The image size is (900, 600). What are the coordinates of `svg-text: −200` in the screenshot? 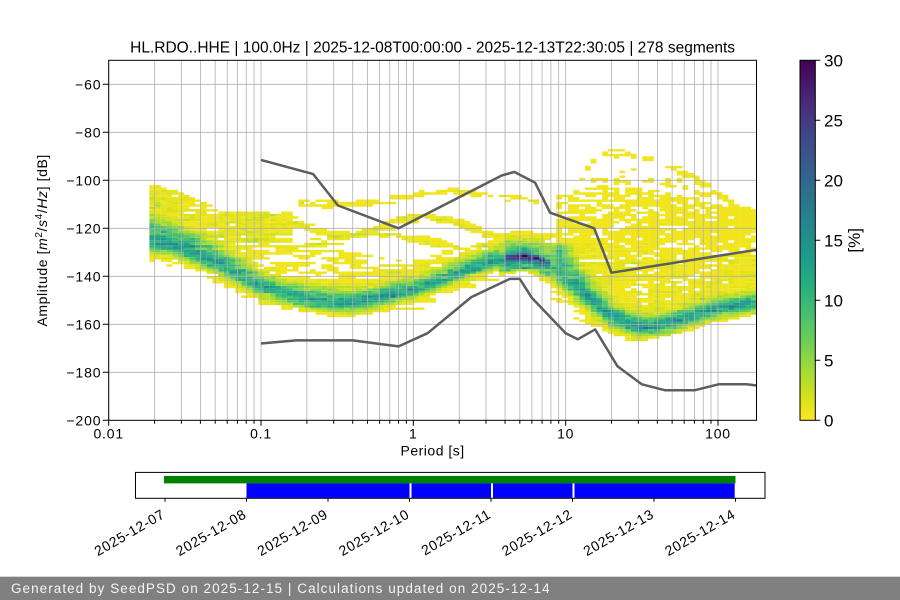 It's located at (83, 420).